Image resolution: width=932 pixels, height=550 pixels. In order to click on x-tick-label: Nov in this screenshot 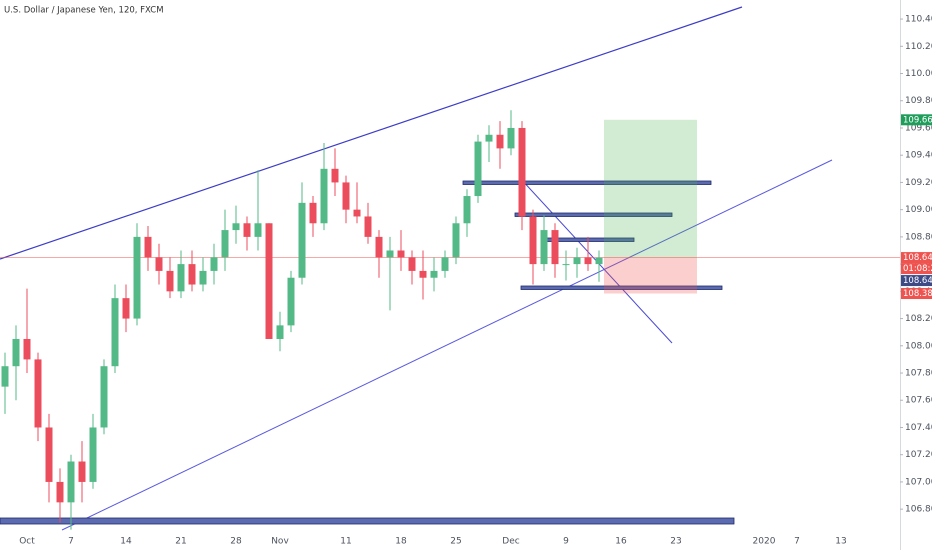, I will do `click(280, 542)`.